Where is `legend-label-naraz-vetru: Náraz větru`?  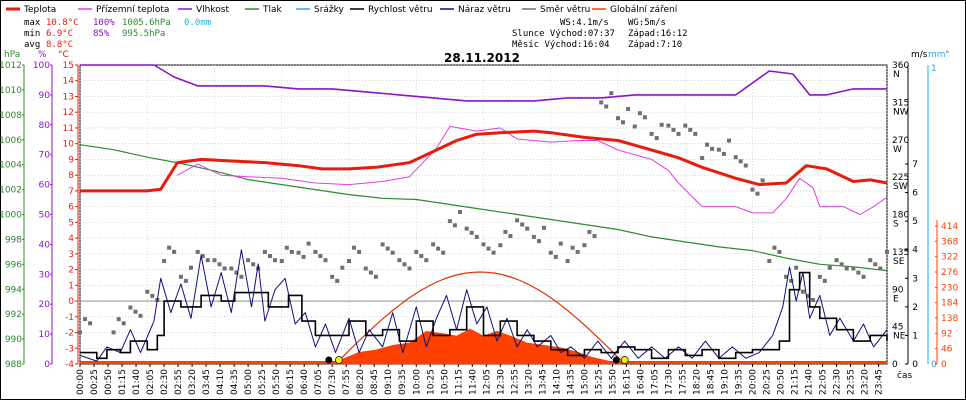
legend-label-naraz-vetru: Náraz větru is located at coordinates (484, 10).